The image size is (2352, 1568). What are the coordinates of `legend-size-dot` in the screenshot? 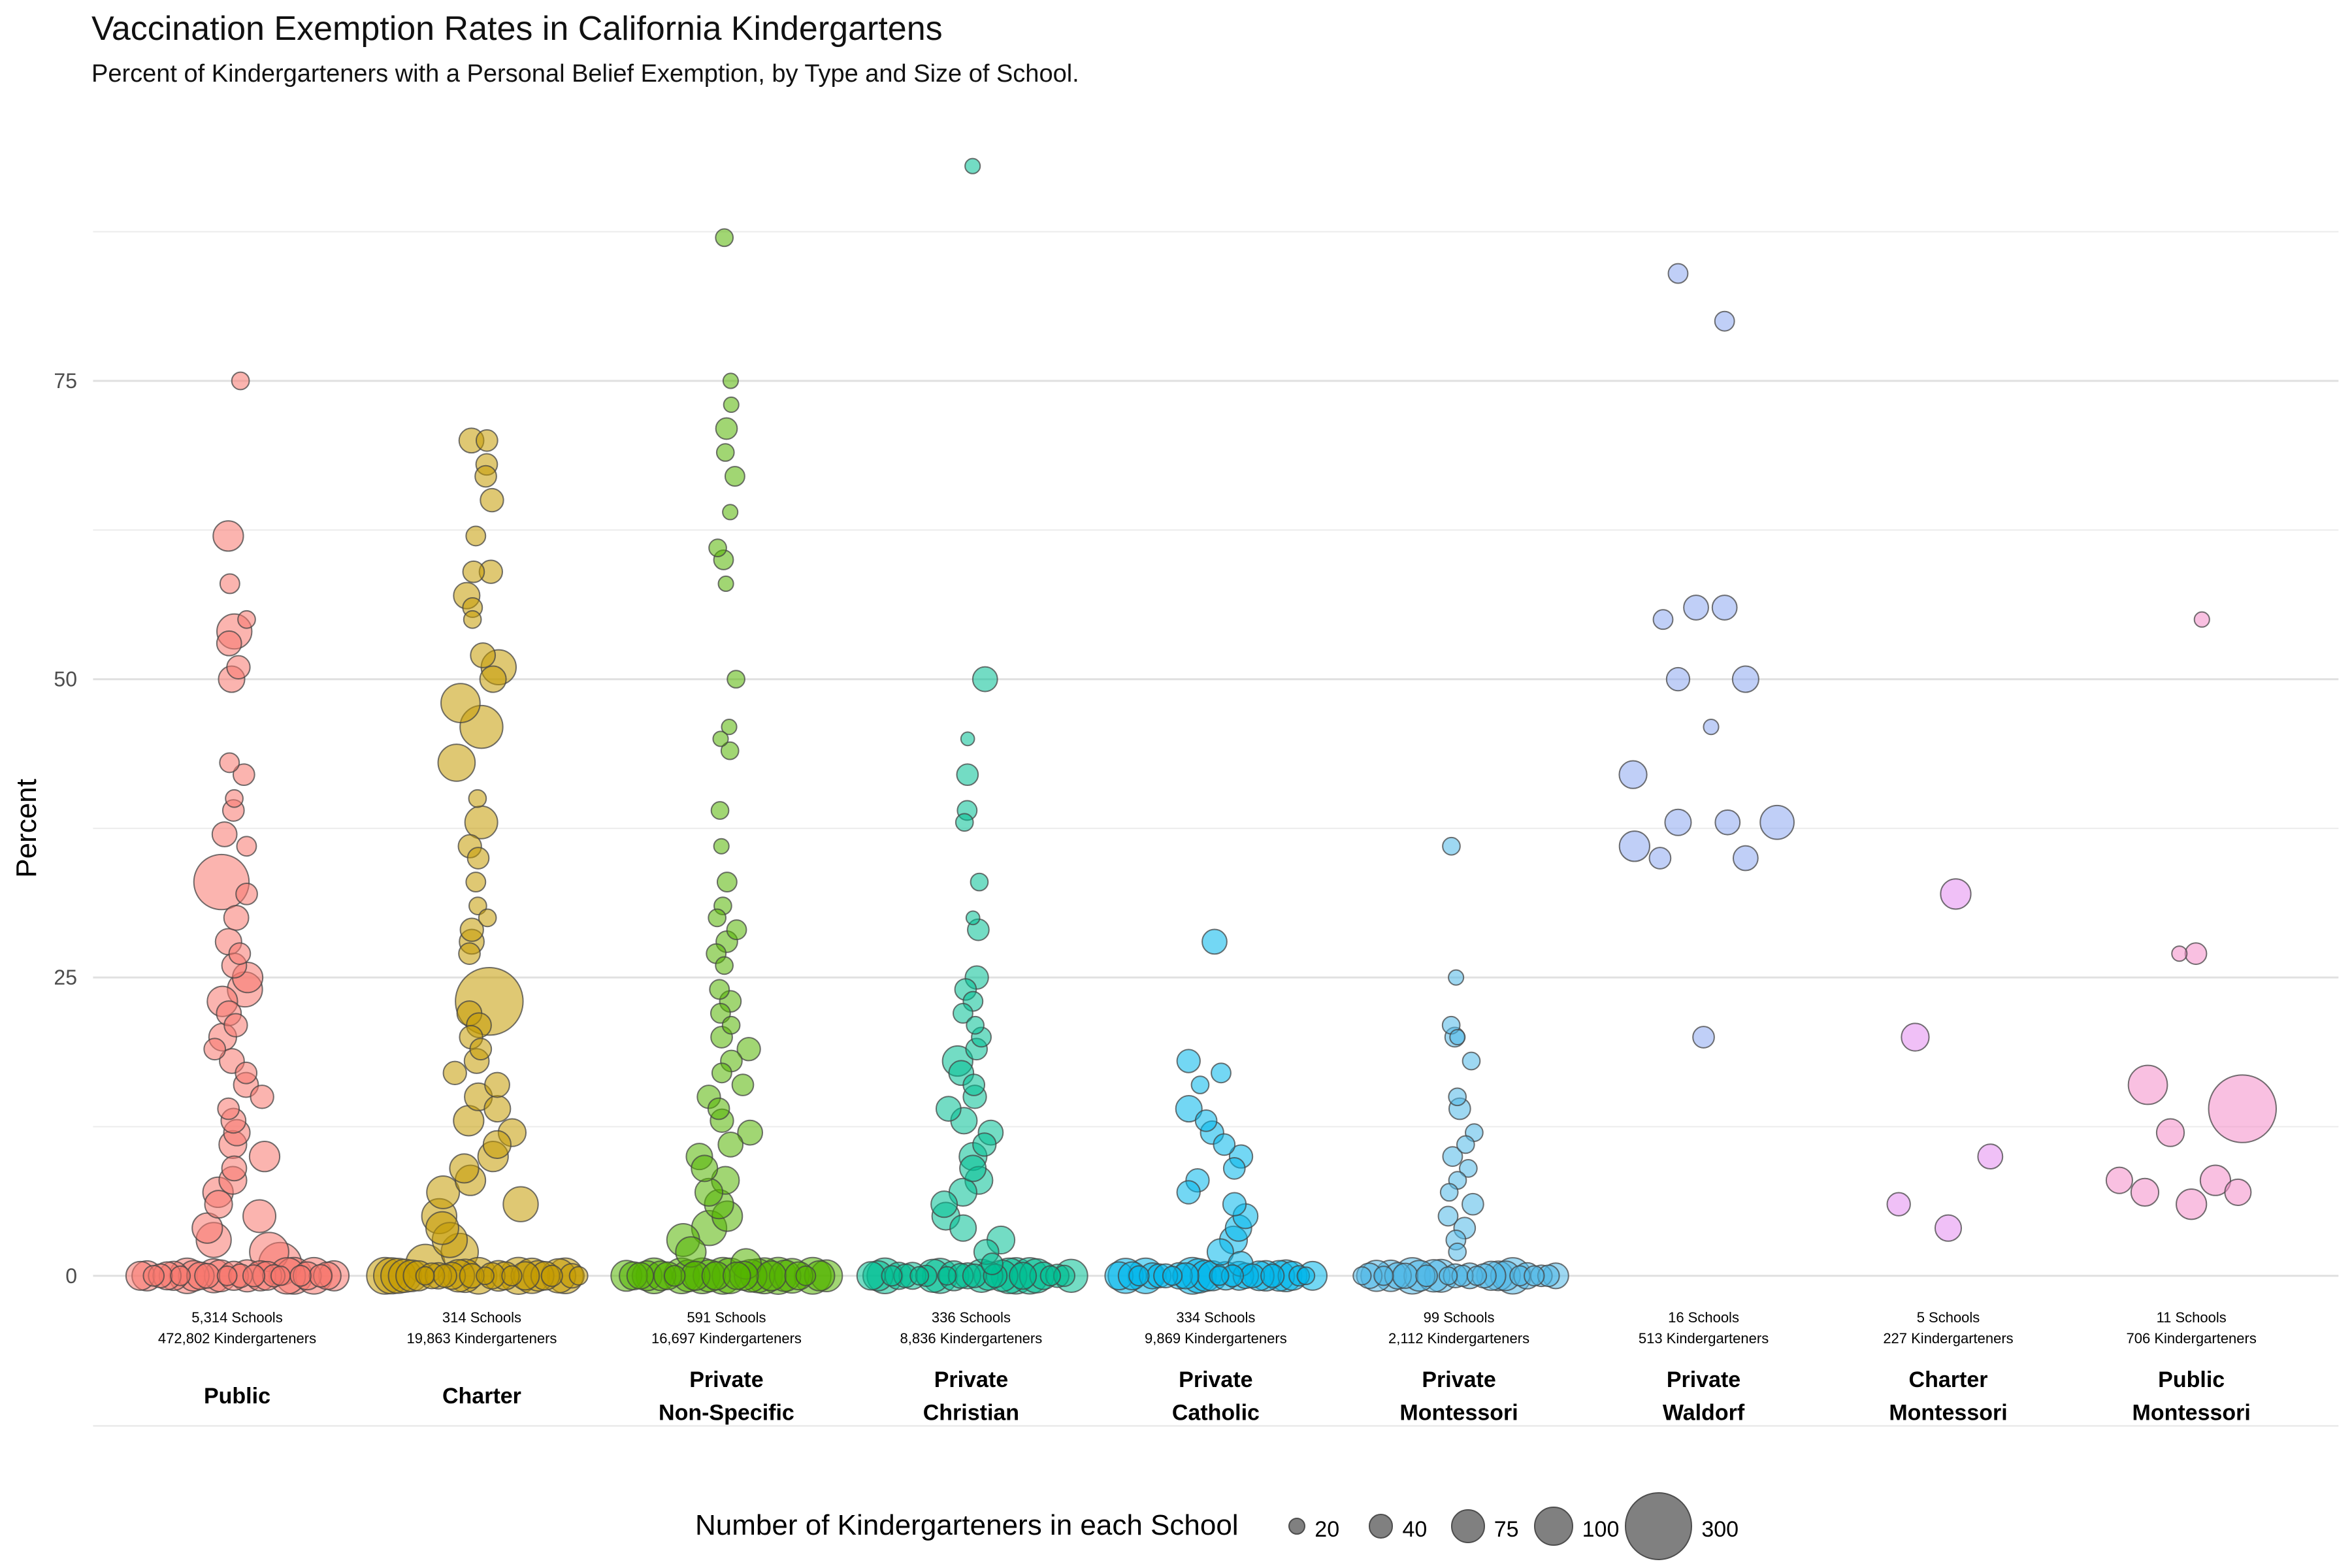 It's located at (1467, 1526).